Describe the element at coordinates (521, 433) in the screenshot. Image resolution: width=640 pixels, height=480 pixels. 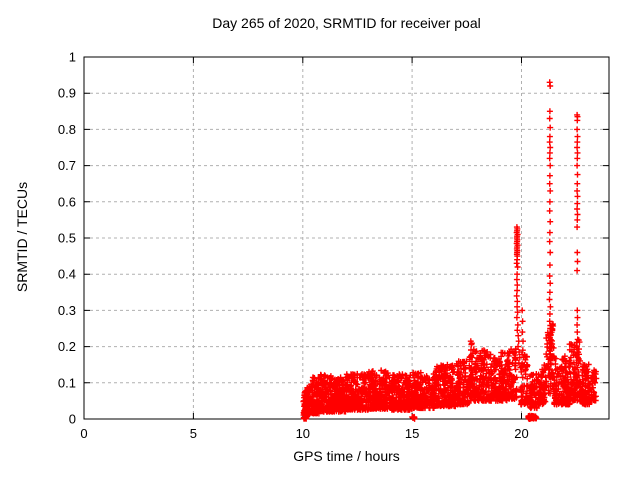
I see `x-tick-label: 20` at that location.